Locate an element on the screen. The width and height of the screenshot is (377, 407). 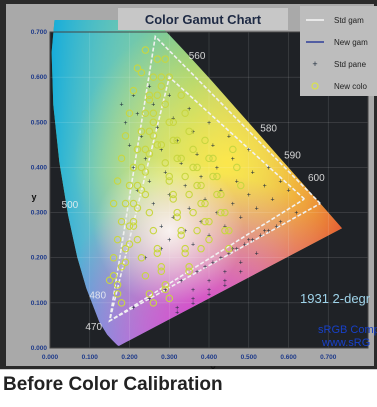
x-axis-ticks: 0.000 0.100 0.200 0.300 0.400 0.500 0.600 0.700 is located at coordinates (189, 357).